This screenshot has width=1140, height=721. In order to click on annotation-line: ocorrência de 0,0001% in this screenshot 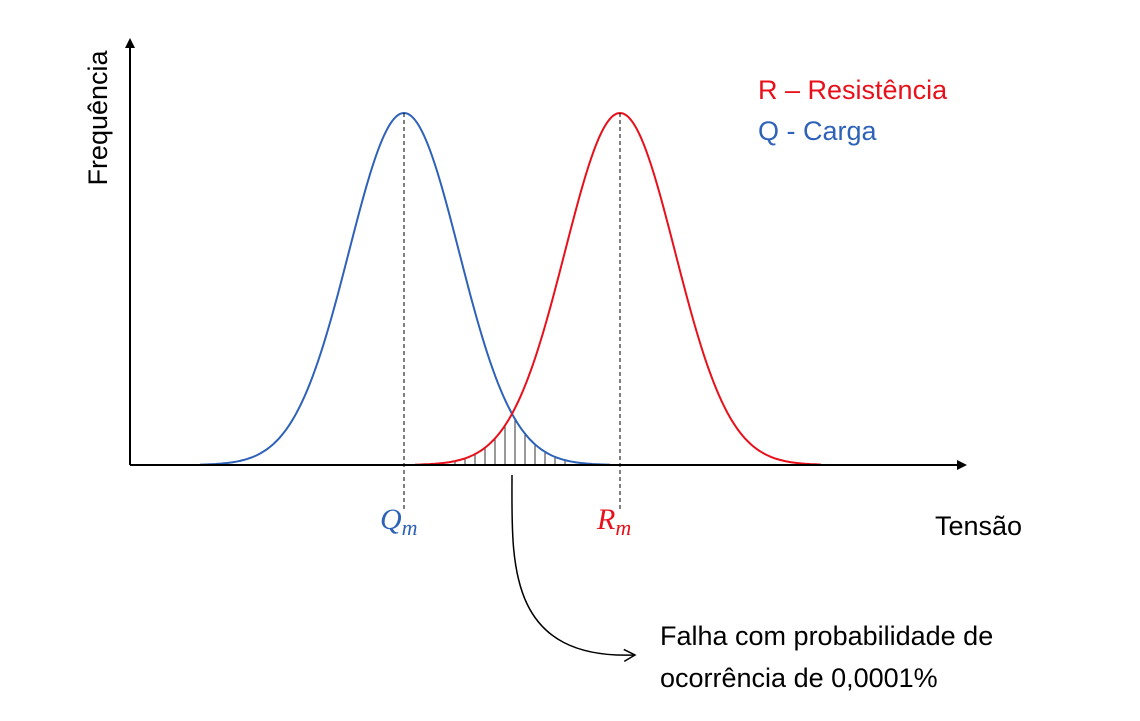, I will do `click(799, 678)`.